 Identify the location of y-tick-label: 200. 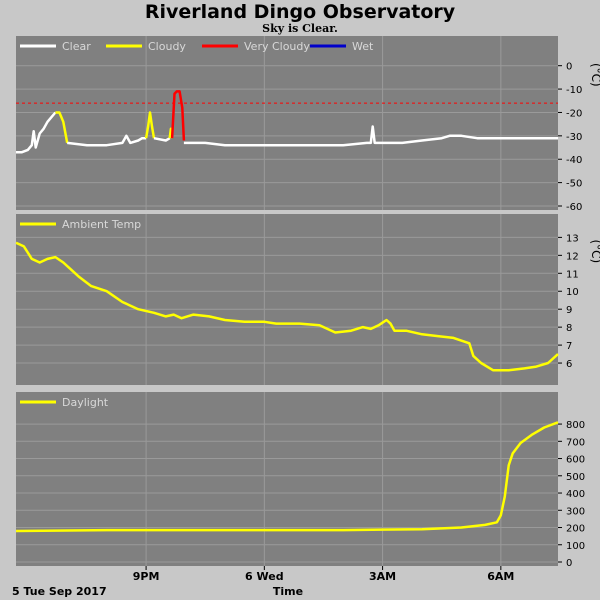
(575, 529).